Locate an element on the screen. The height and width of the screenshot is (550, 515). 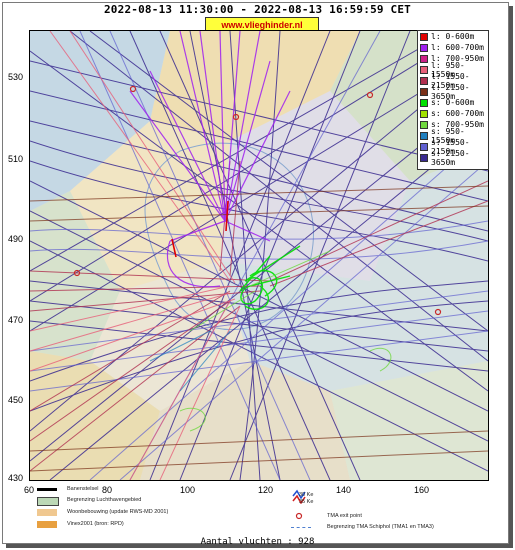
y-tick: 450 is located at coordinates (16, 400).